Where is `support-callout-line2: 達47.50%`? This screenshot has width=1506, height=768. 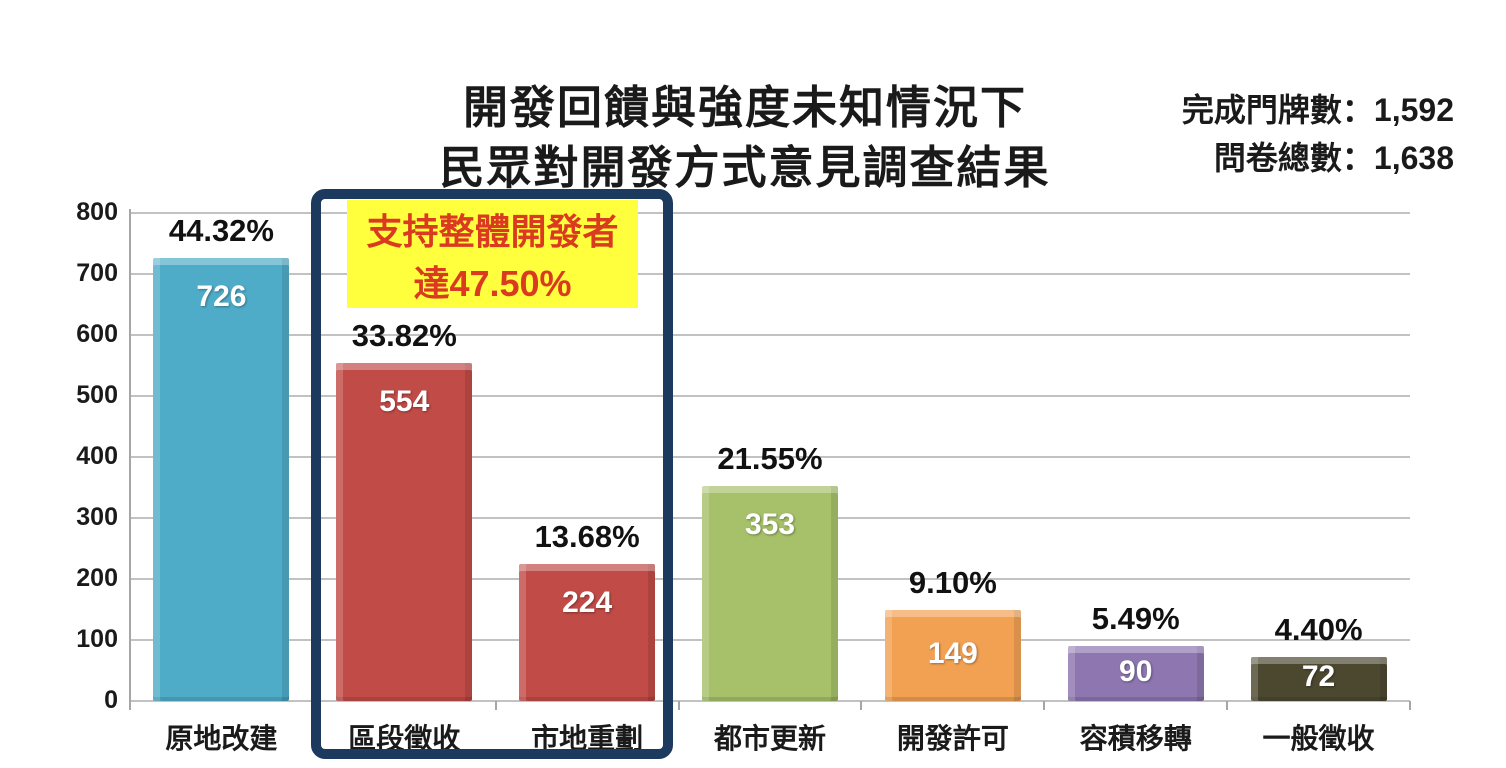 support-callout-line2: 達47.50% is located at coordinates (492, 283).